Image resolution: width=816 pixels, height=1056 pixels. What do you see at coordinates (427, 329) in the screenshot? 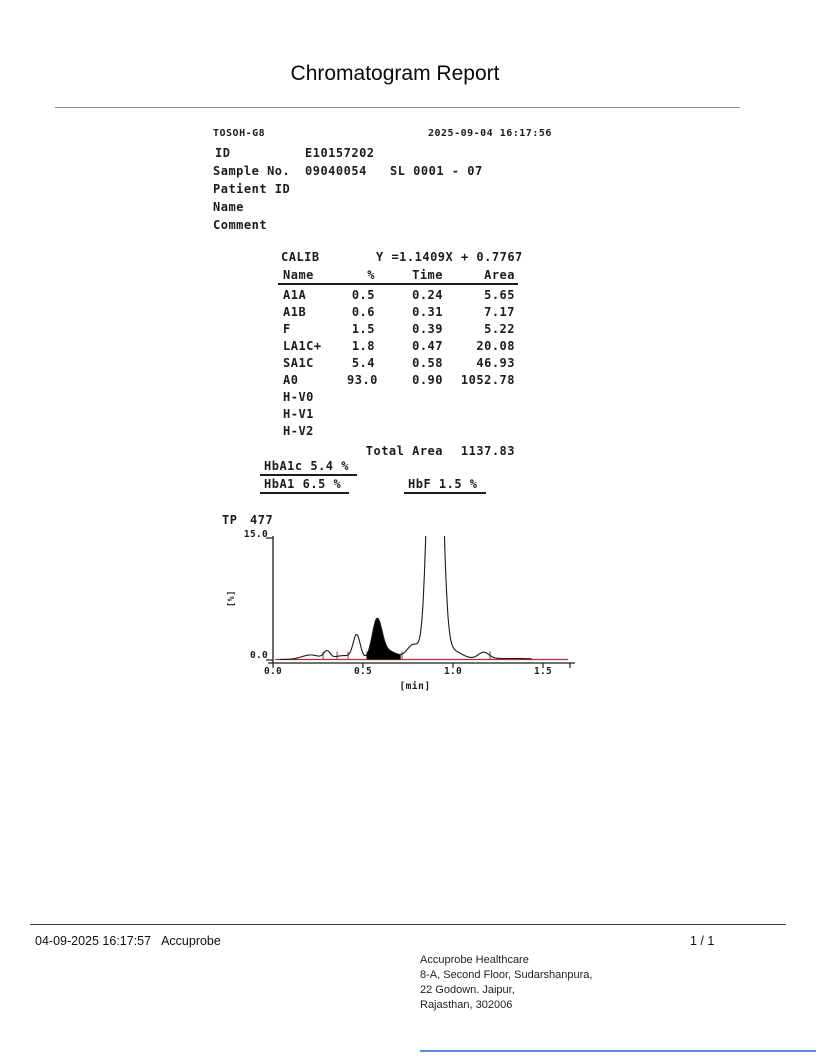
I see `table-cell: 0.39` at bounding box center [427, 329].